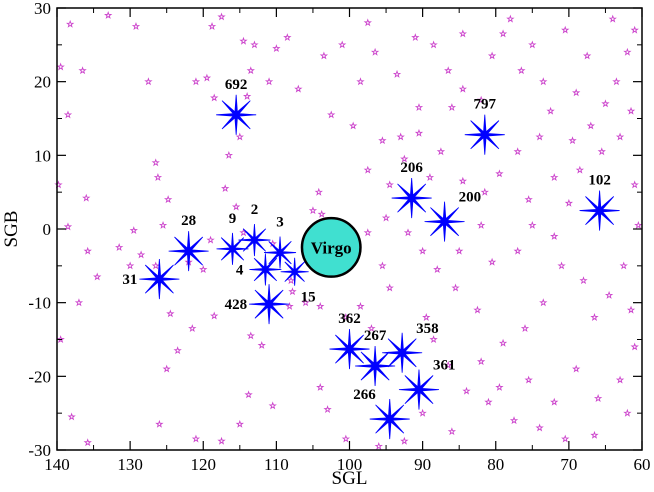 The image size is (654, 492). I want to click on group-star-label: 28, so click(188, 221).